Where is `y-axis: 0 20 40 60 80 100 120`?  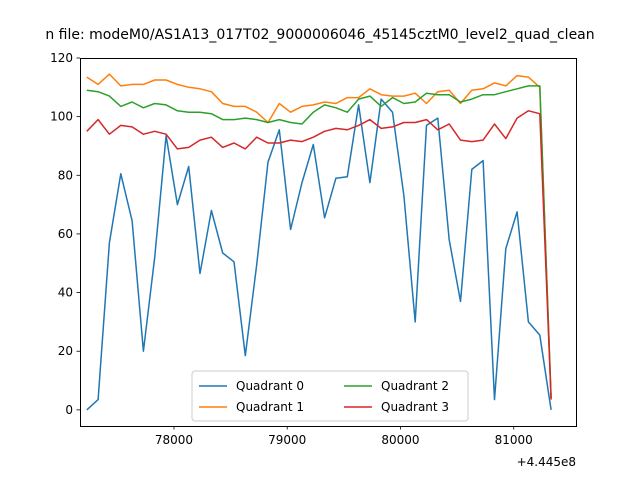 y-axis: 0 20 40 60 80 100 120 is located at coordinates (65, 234).